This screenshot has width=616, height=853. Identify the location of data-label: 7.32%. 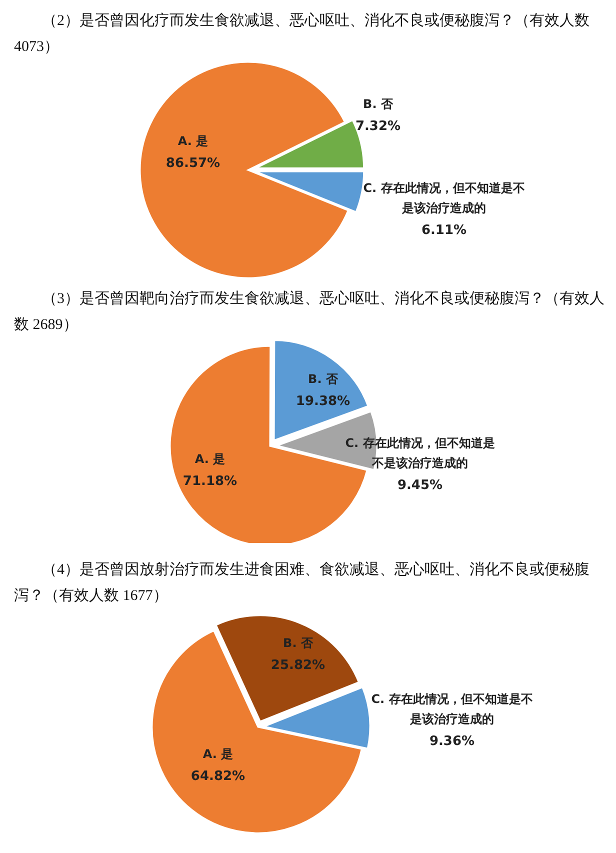
(378, 126).